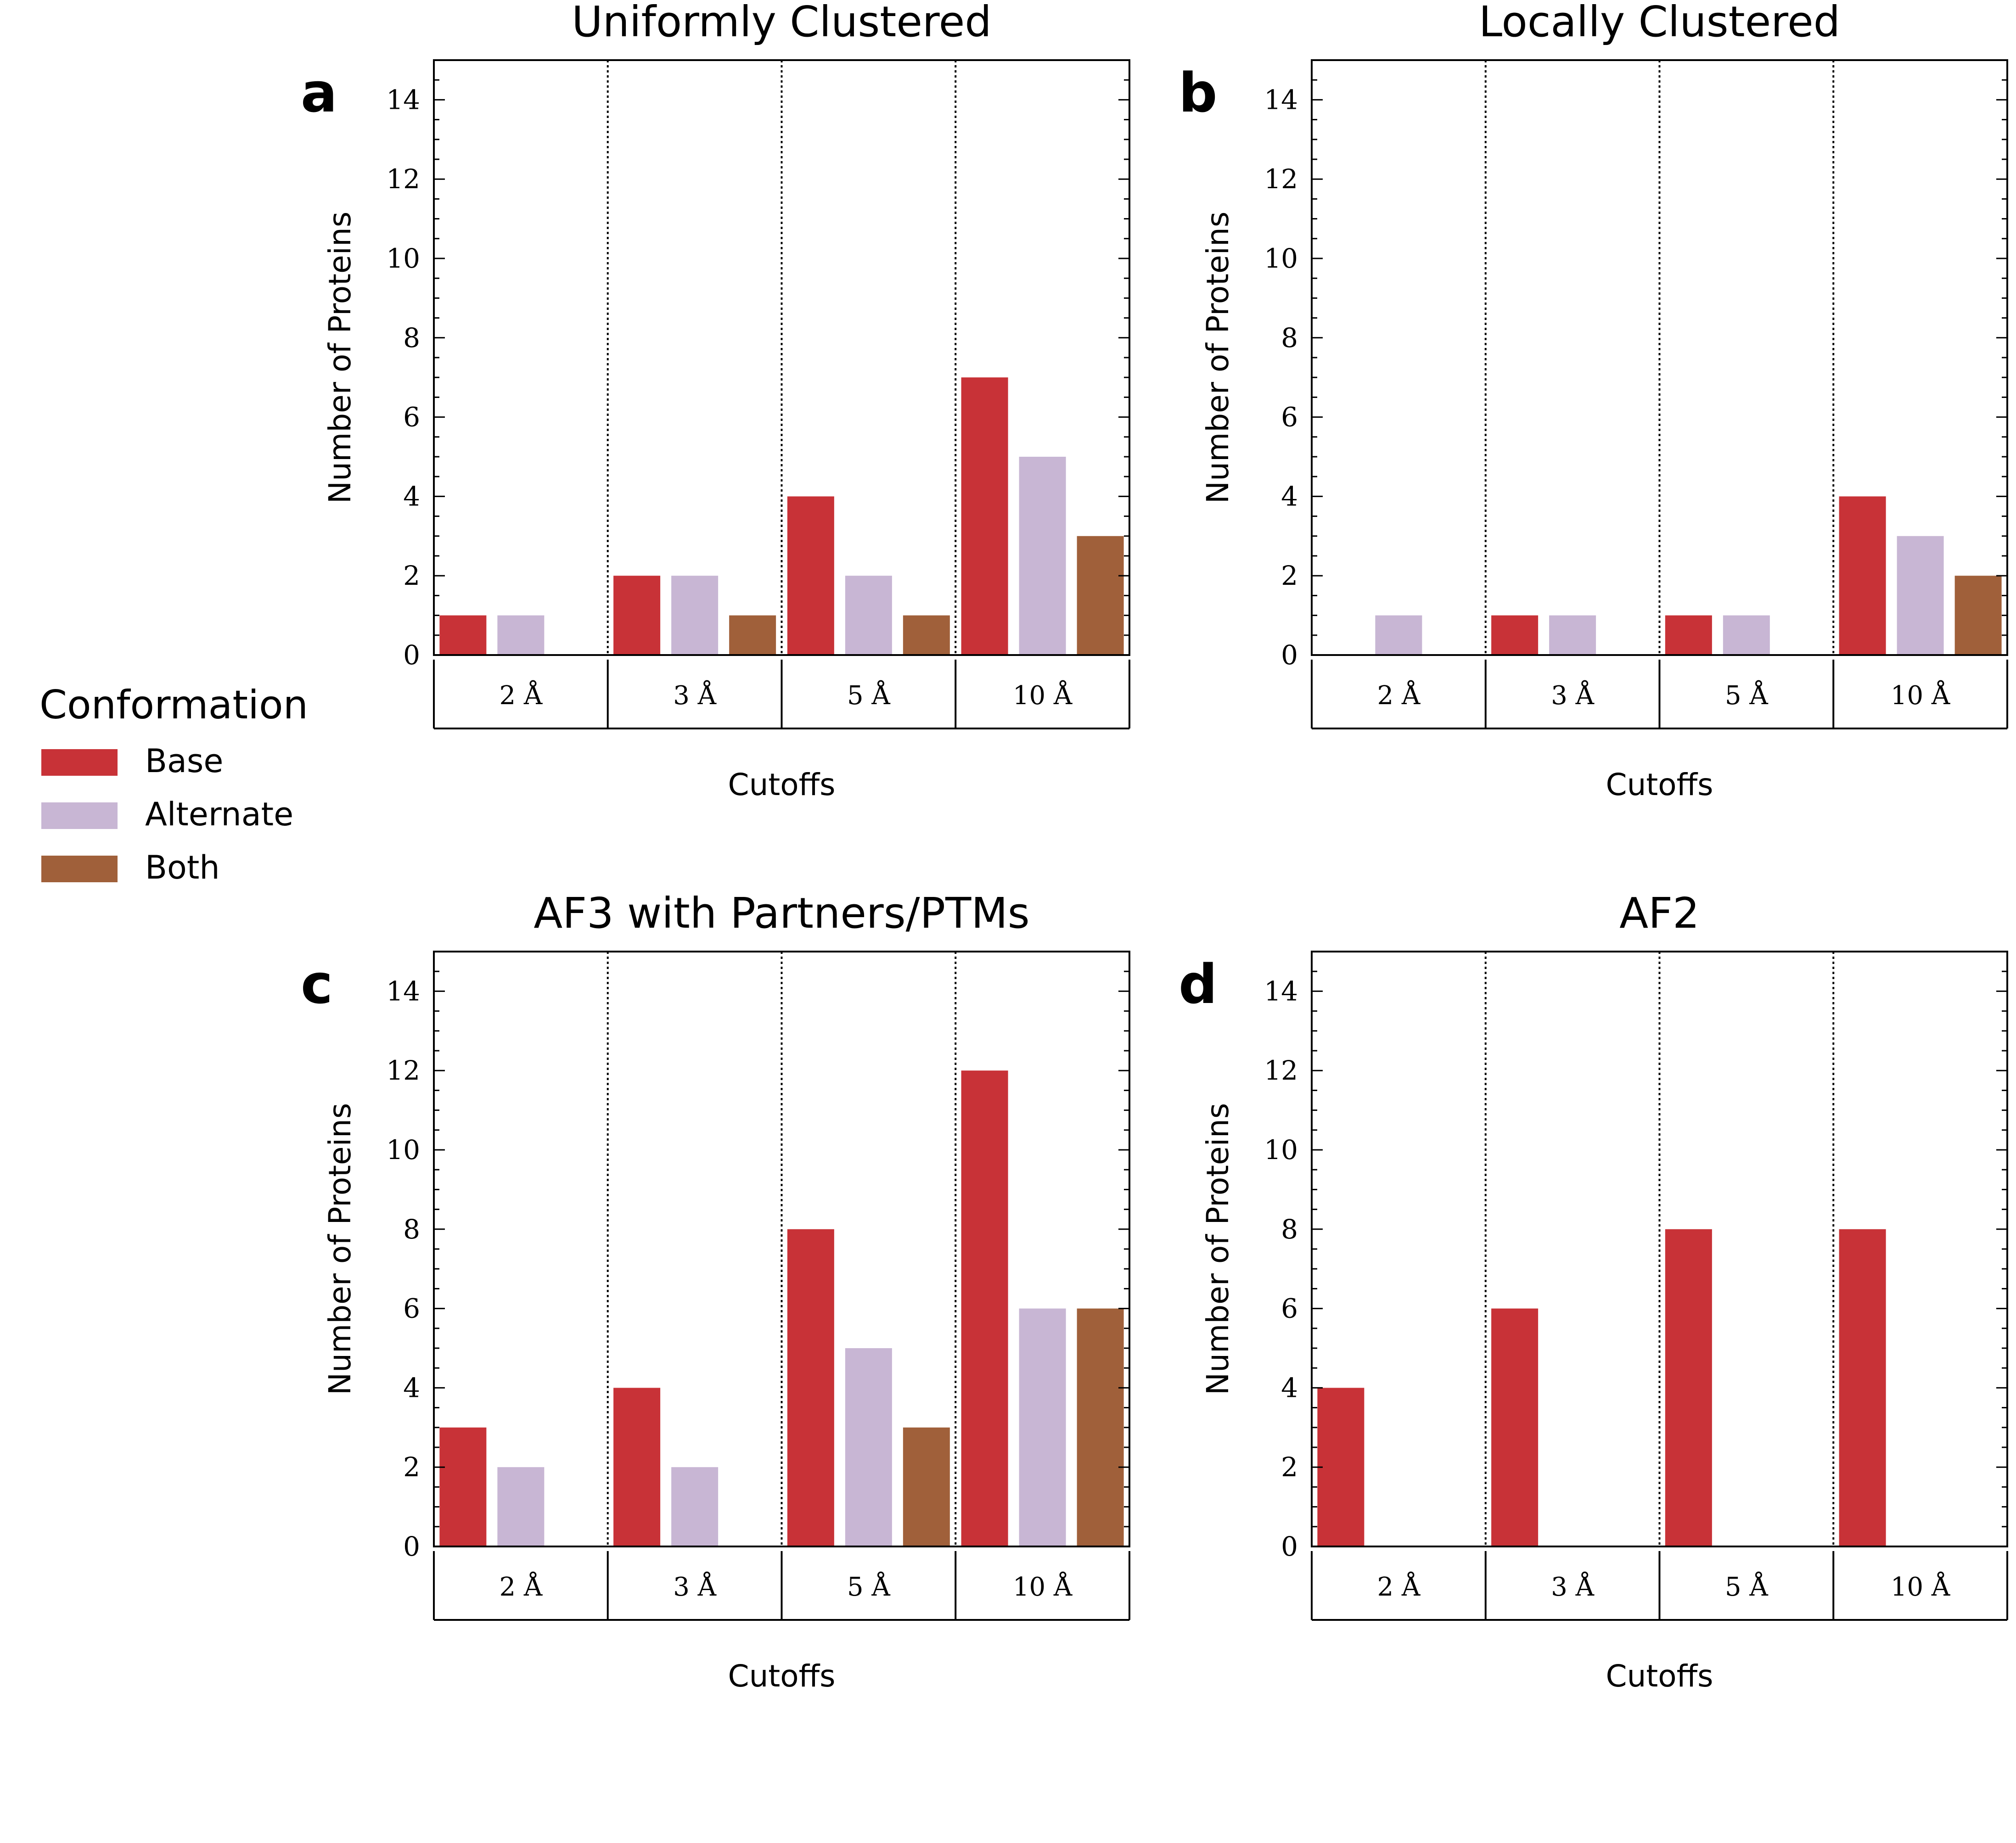 This screenshot has width=2016, height=1843. I want to click on panel-title: Locally Clustered, so click(1659, 23).